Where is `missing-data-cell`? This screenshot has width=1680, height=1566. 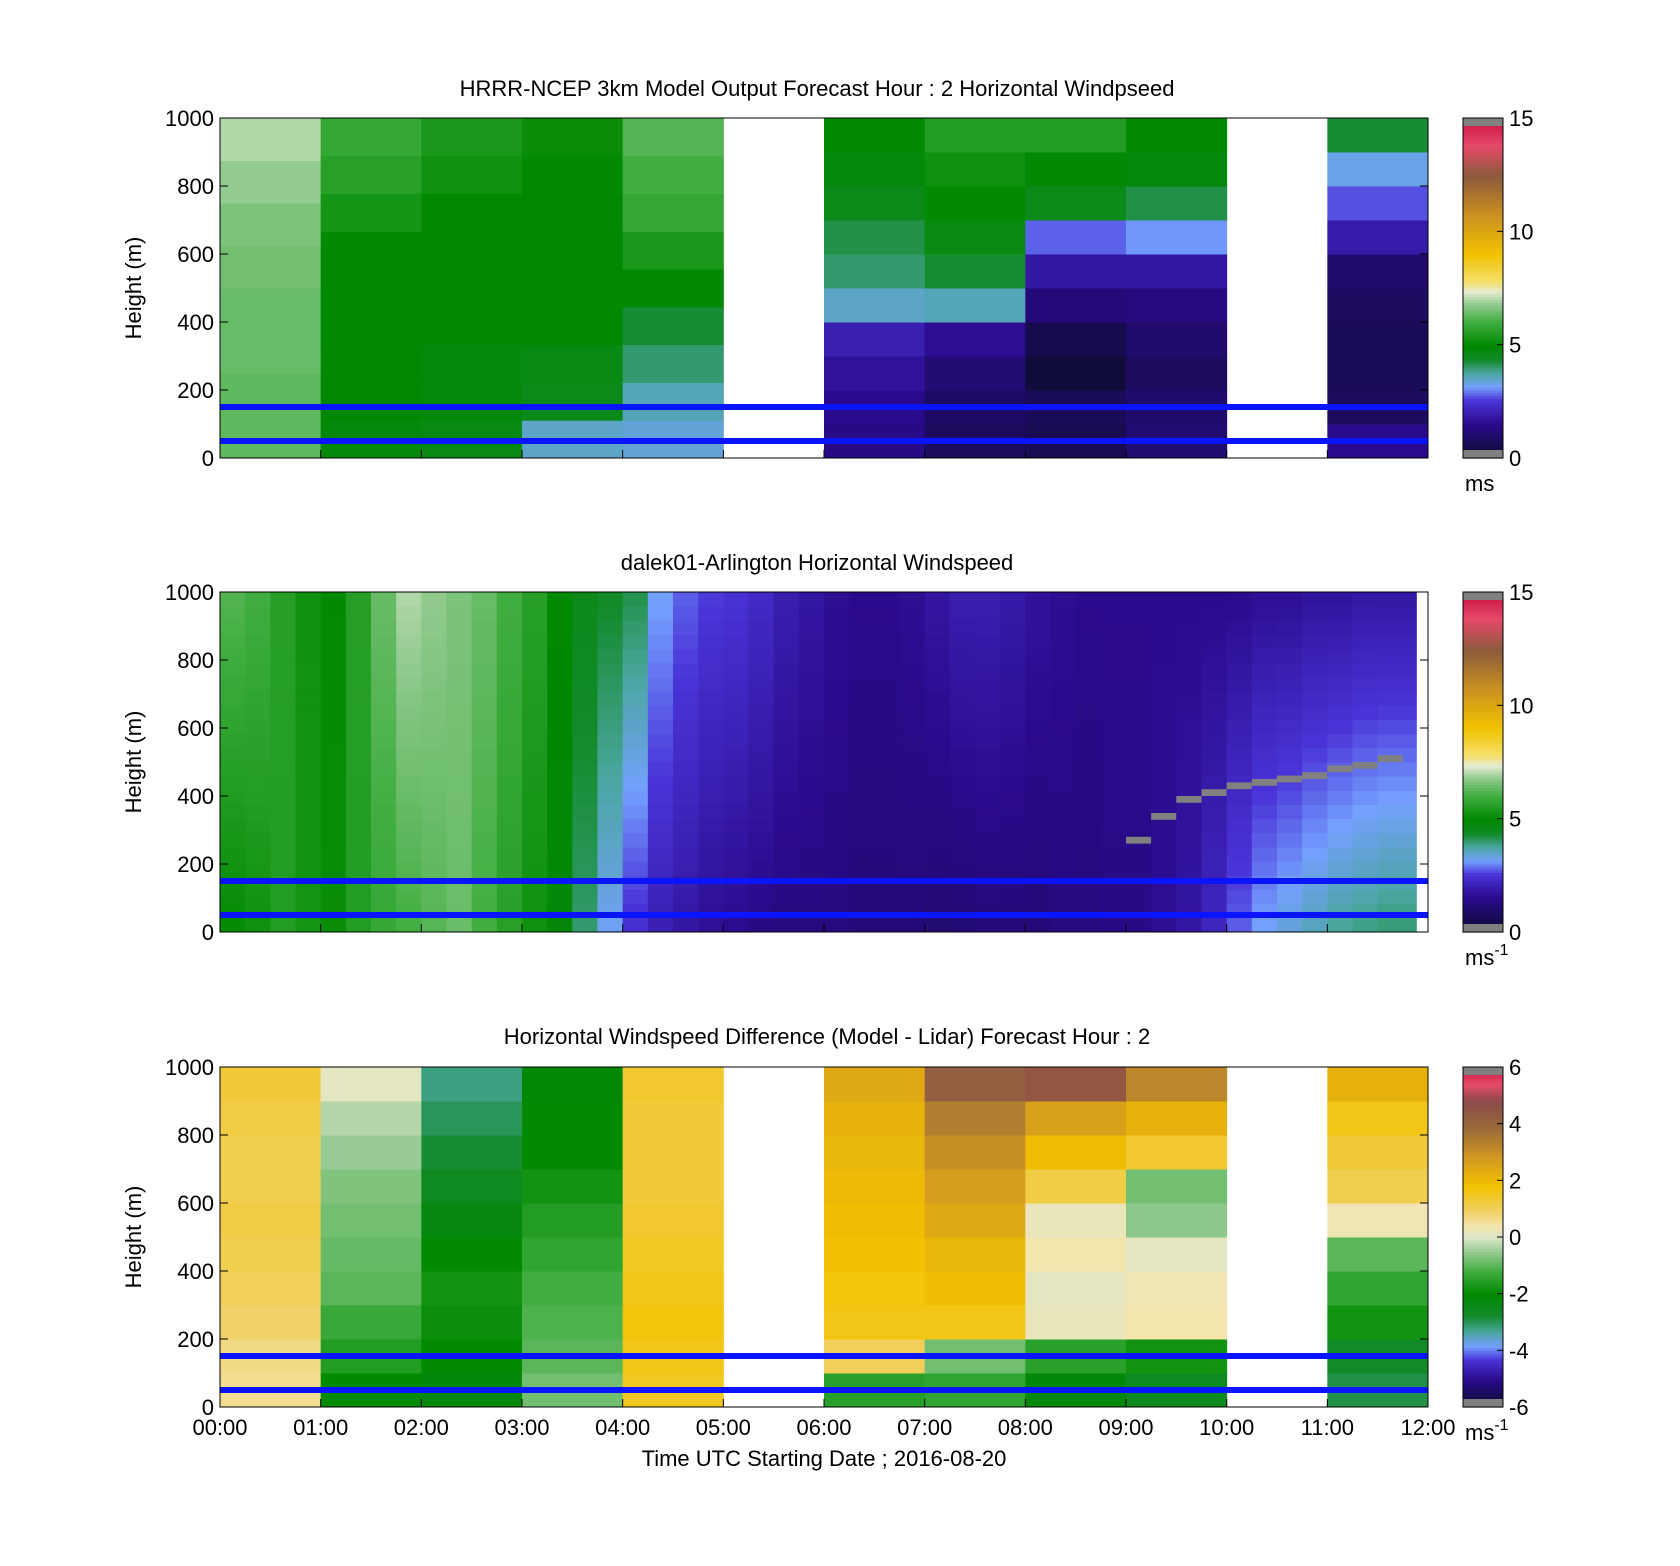 missing-data-cell is located at coordinates (1139, 840).